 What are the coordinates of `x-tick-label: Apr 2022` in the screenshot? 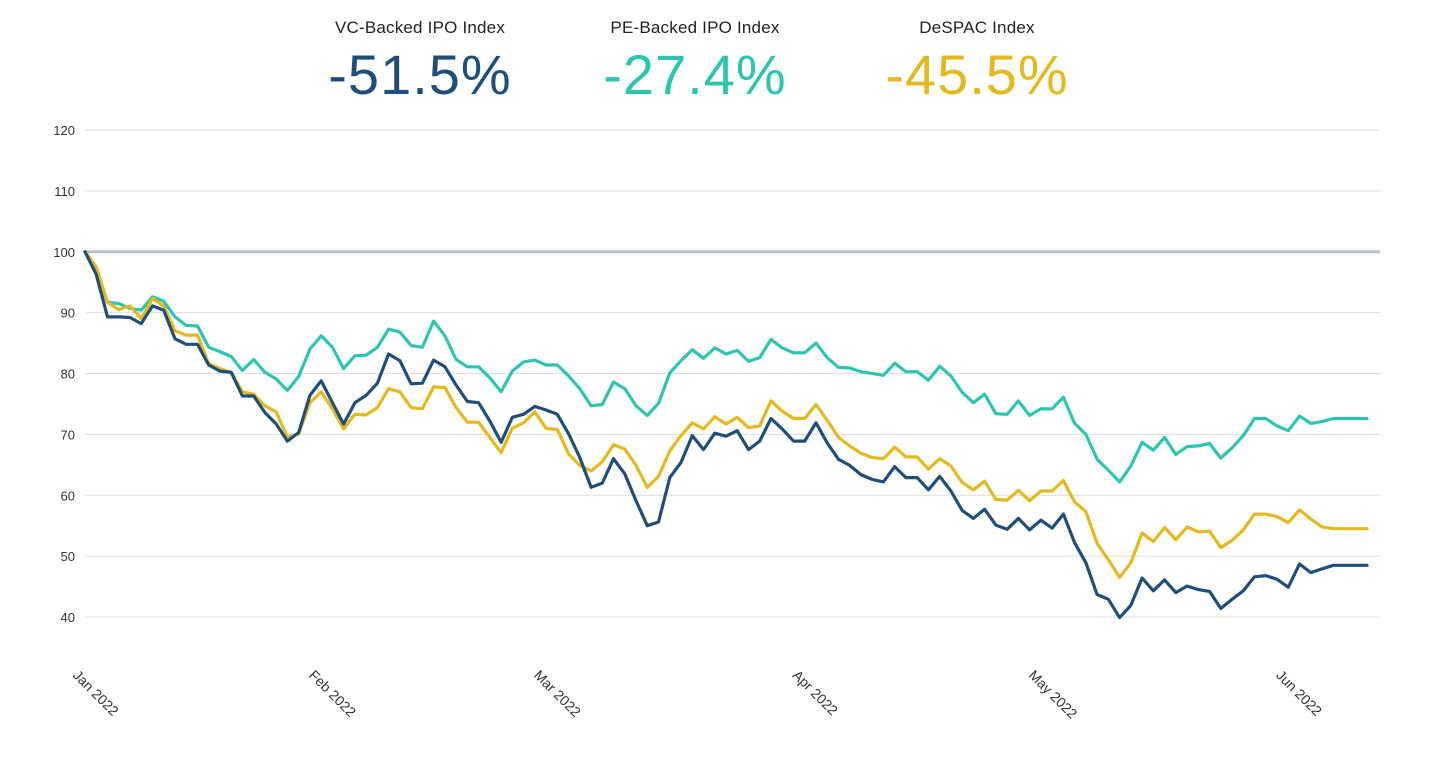 It's located at (816, 693).